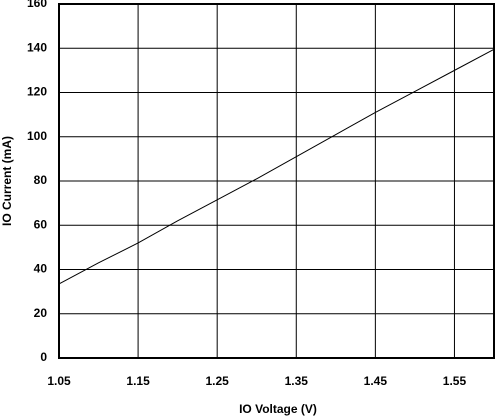 The image size is (497, 420). I want to click on x-tick-label: 1.25, so click(218, 381).